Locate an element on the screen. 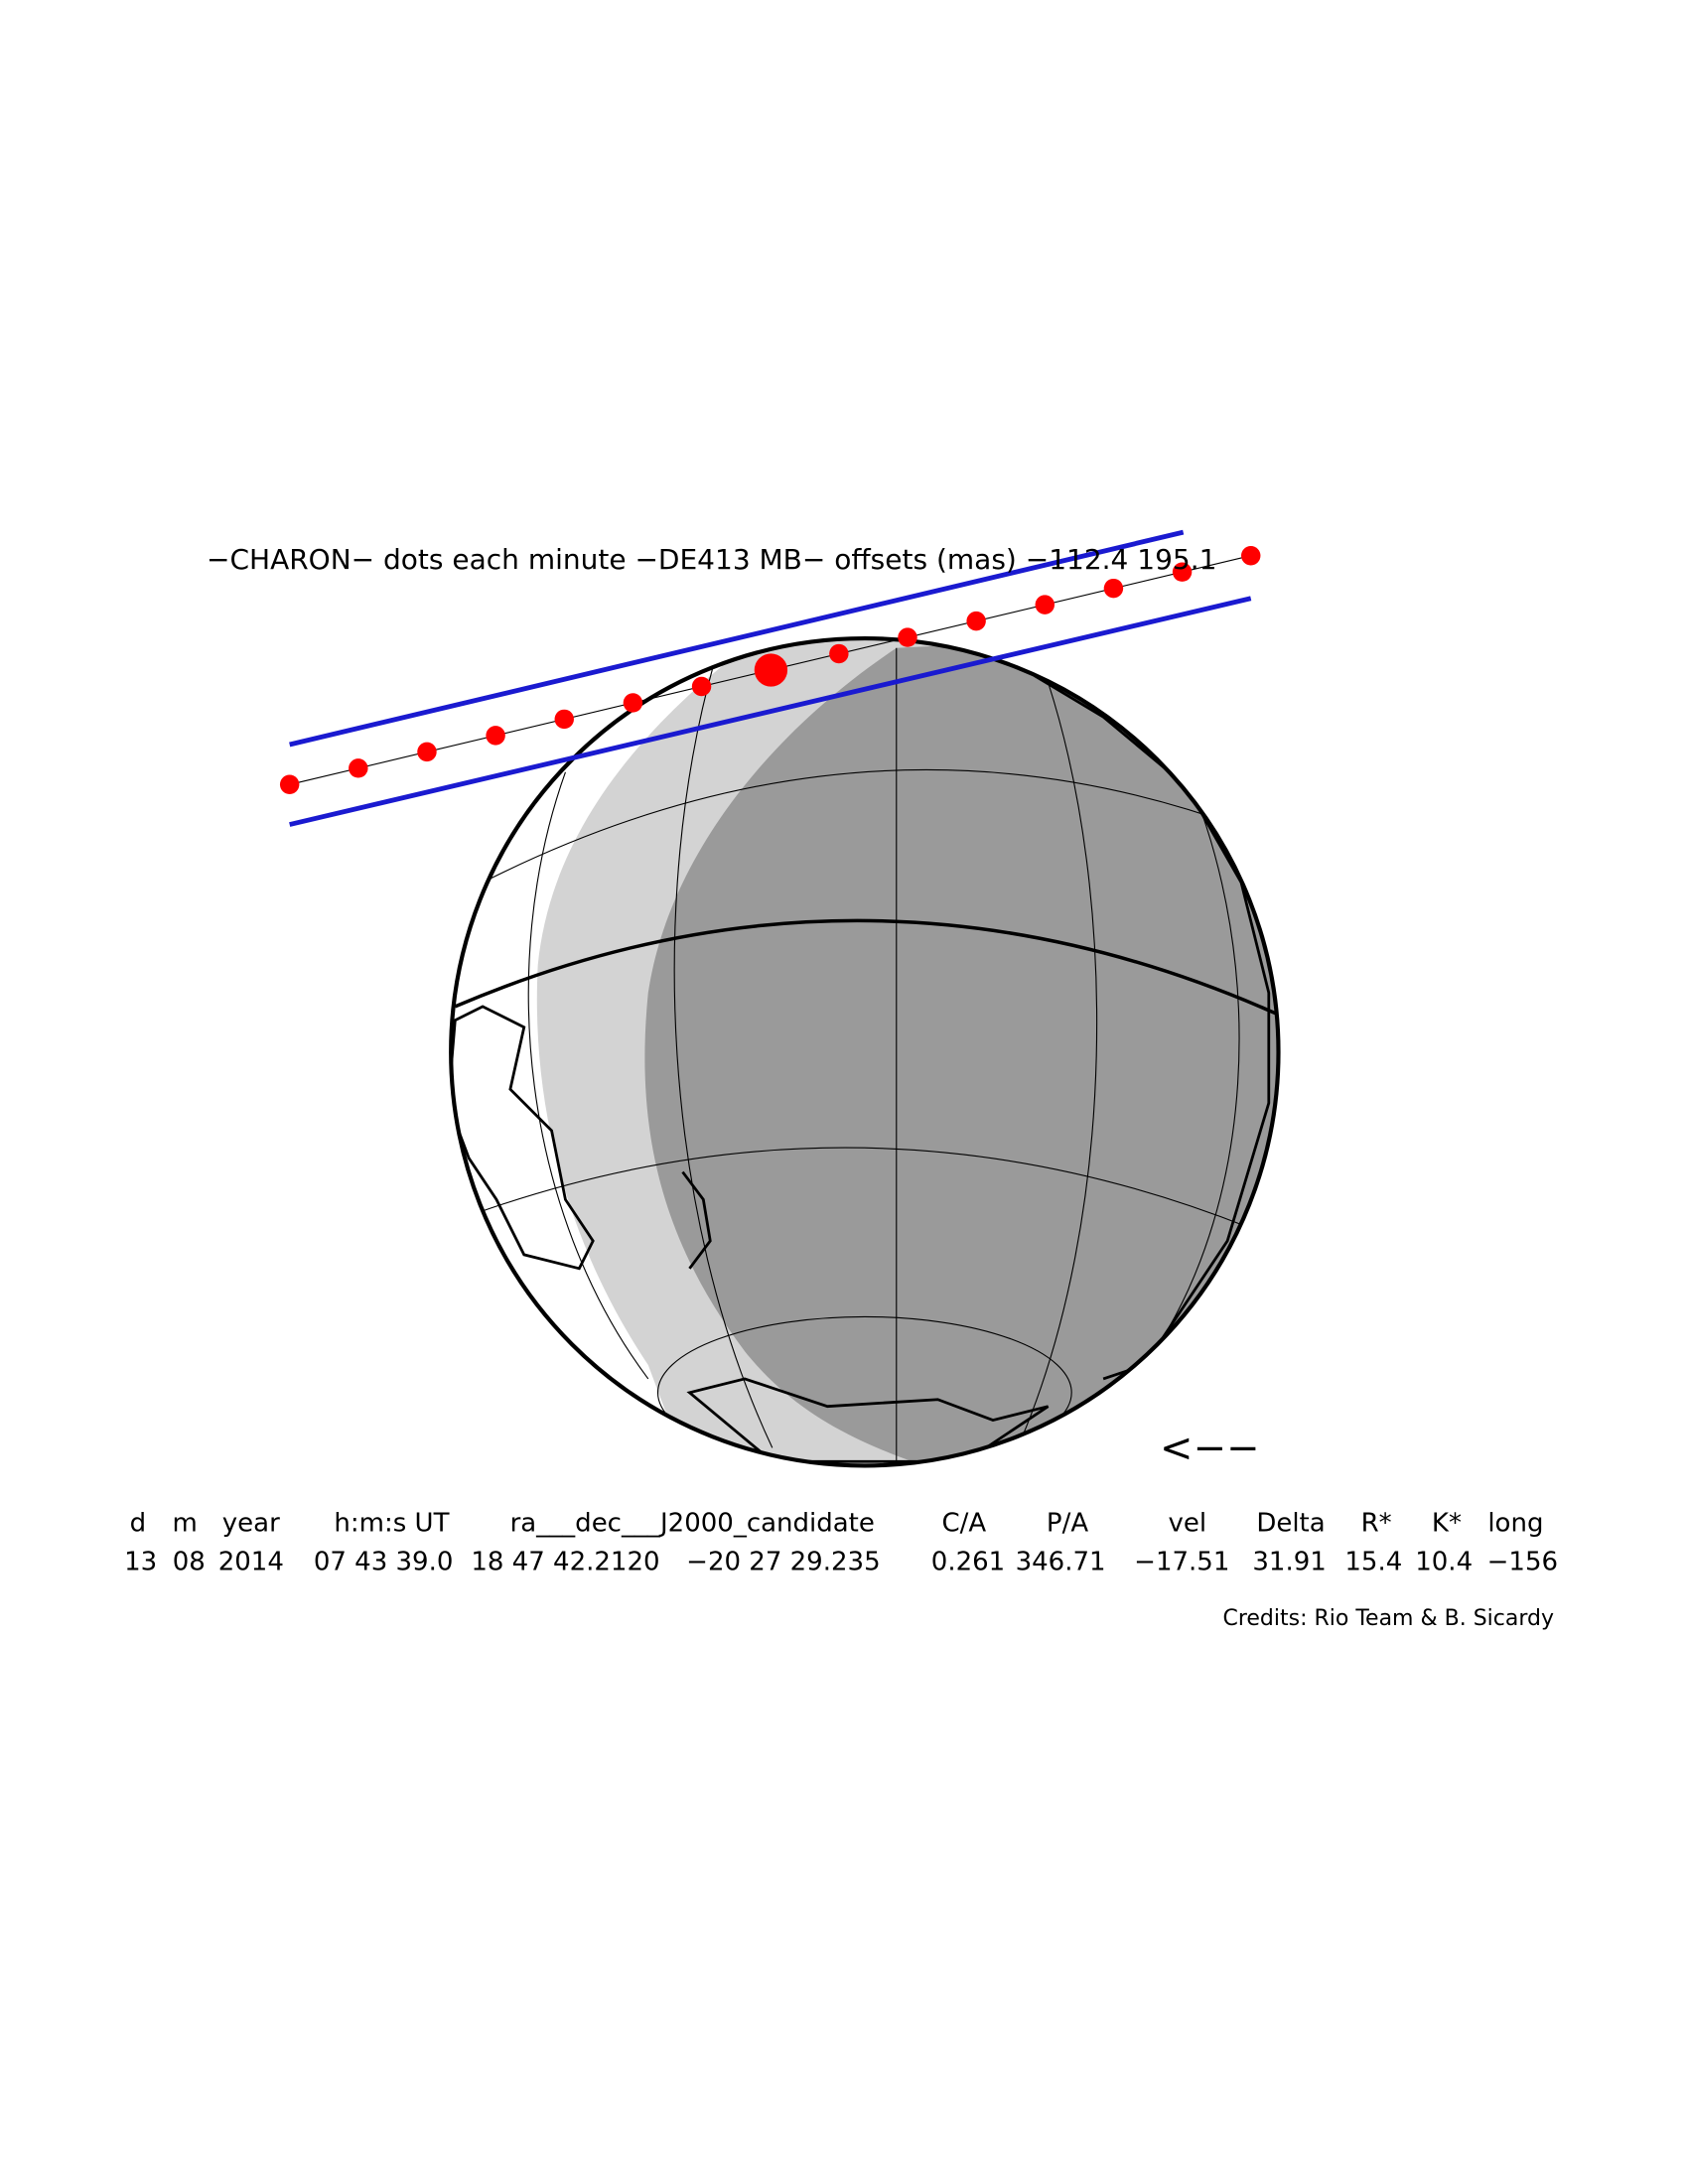  table-cell: 07 43 39.0 is located at coordinates (384, 1562).